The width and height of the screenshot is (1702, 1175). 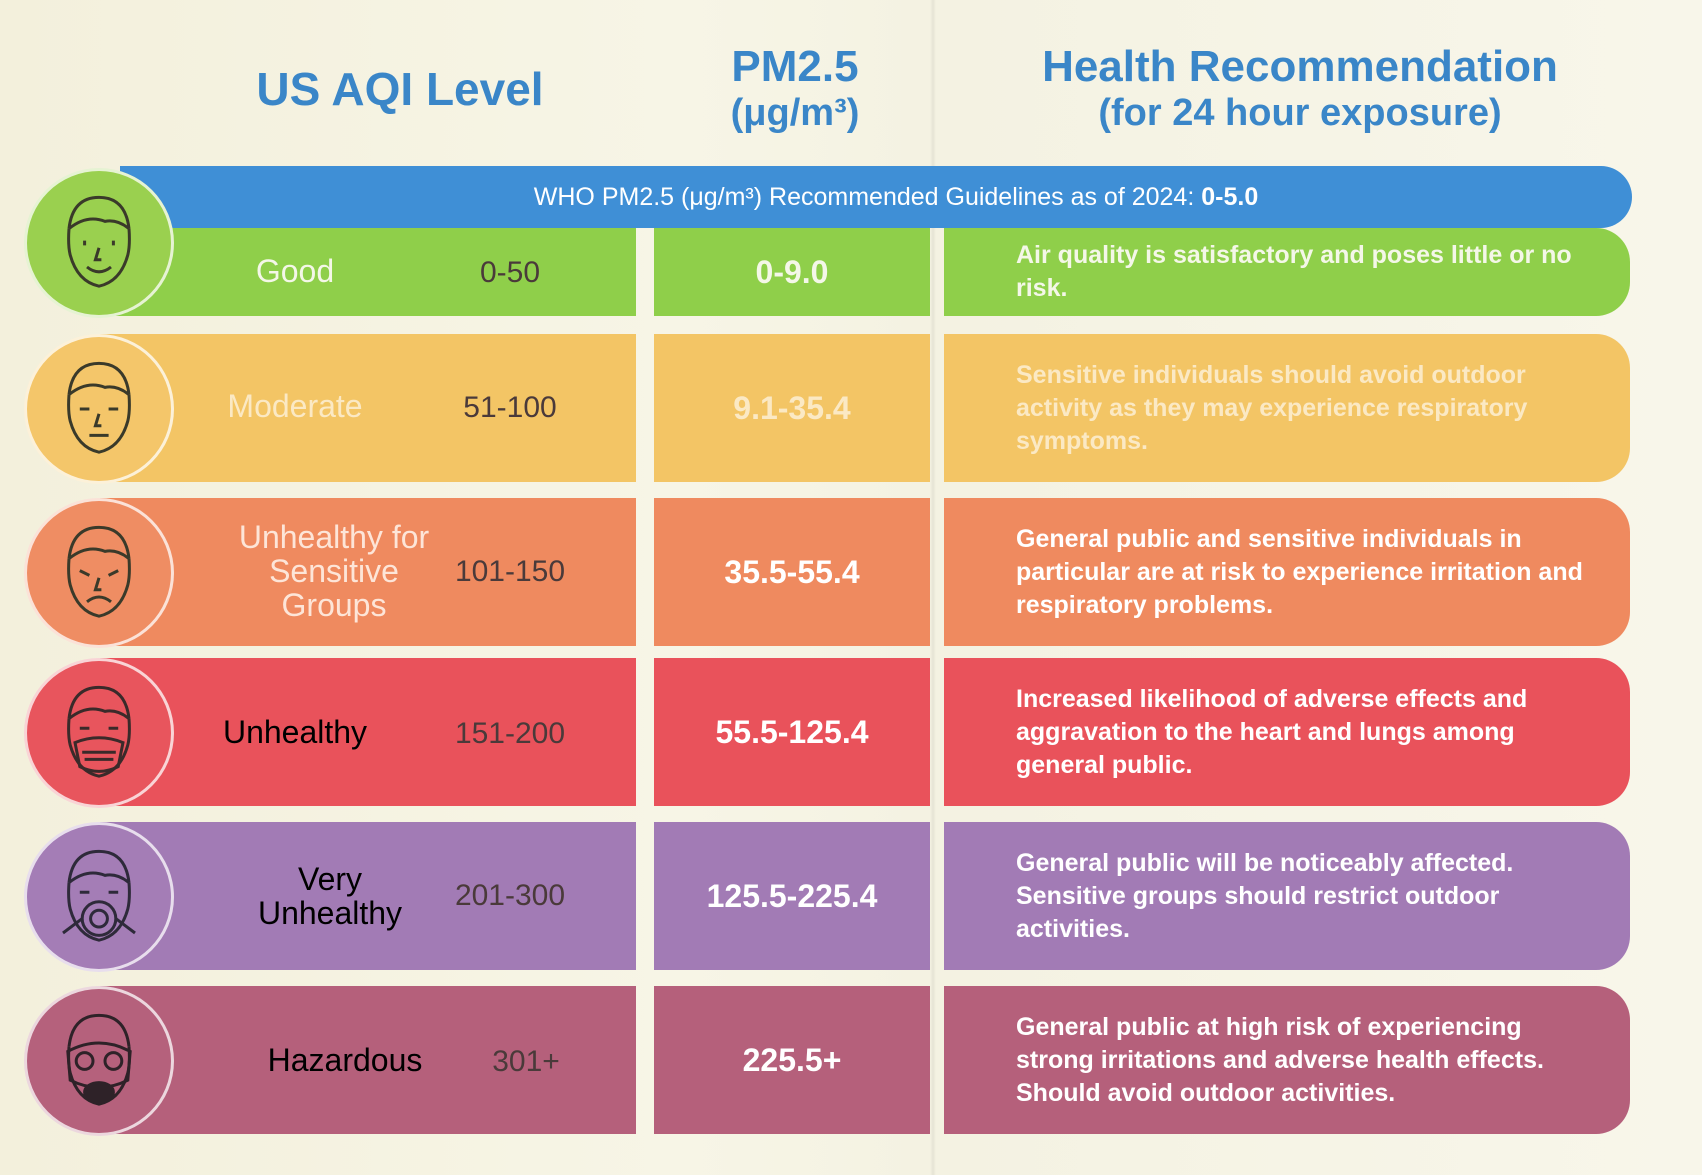 What do you see at coordinates (792, 896) in the screenshot?
I see `pm25-value: 125.5-225.4` at bounding box center [792, 896].